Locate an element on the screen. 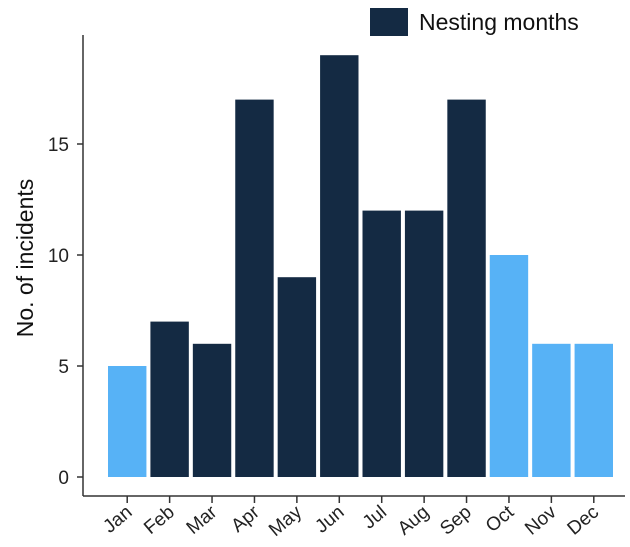  bar-oct is located at coordinates (509, 366).